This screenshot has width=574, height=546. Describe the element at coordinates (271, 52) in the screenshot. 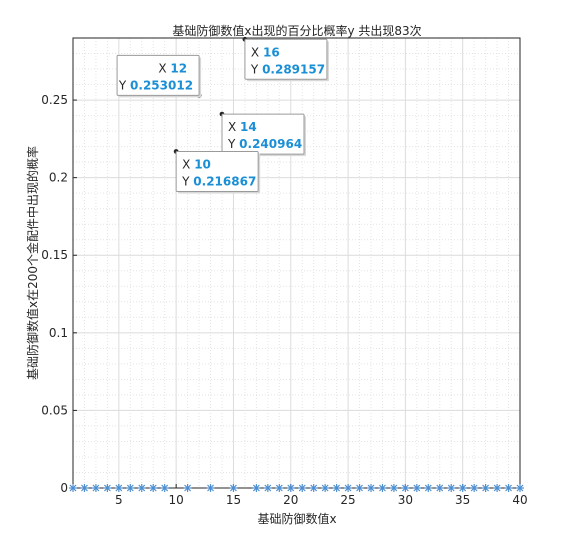

I see `data-tip-x-value: 16` at that location.